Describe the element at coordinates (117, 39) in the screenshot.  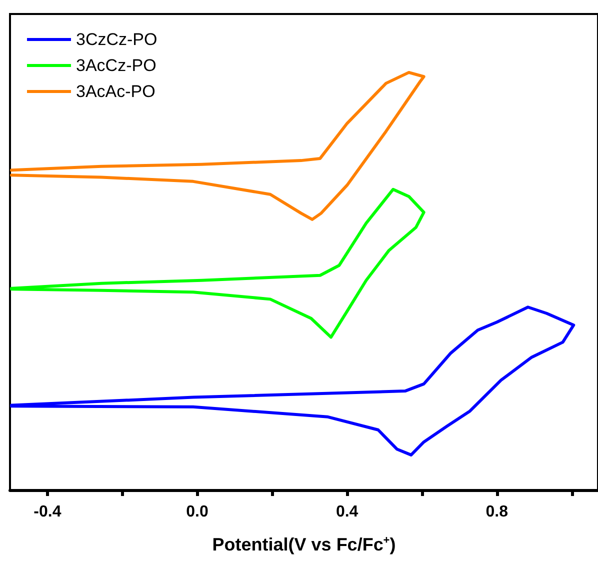
I see `legend-label: 3CzCz-PO` at that location.